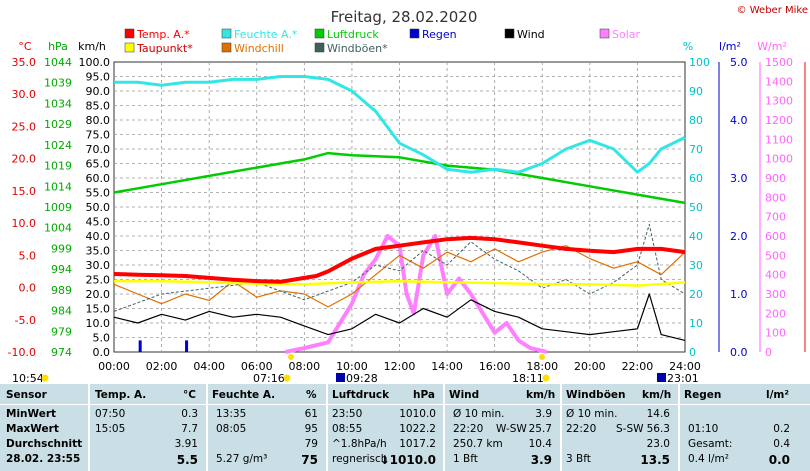  Describe the element at coordinates (360, 459) in the screenshot. I see `press-time: regnerisch` at that location.